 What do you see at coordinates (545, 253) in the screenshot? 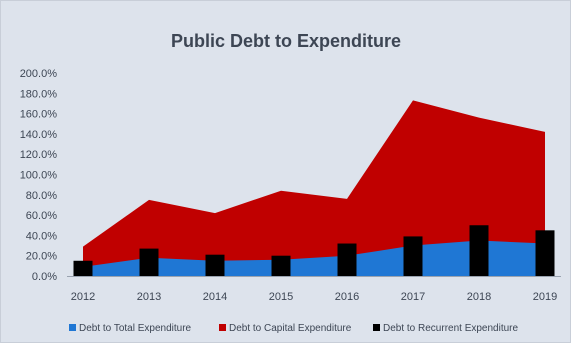
I see `bar-2019` at bounding box center [545, 253].